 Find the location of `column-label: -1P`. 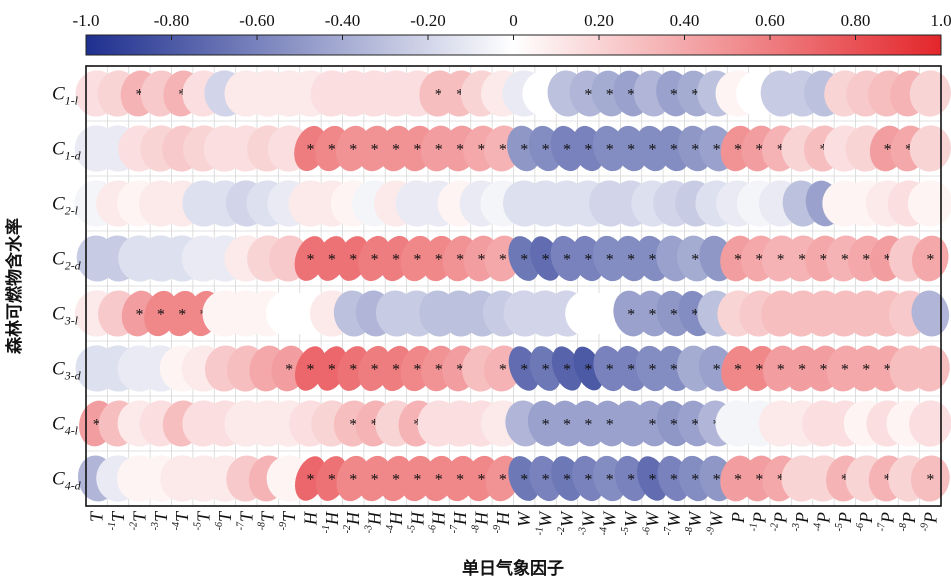

column-label: -1P is located at coordinates (758, 521).